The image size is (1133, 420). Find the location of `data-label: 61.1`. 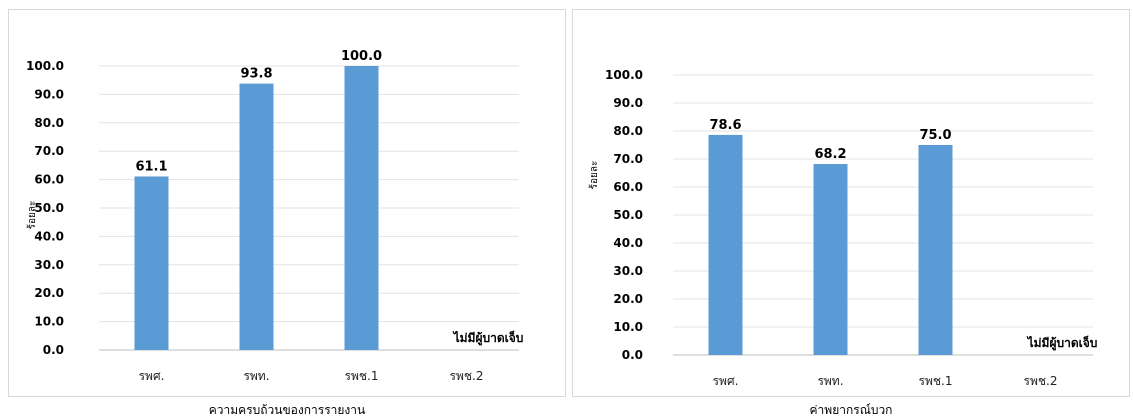

data-label: 61.1 is located at coordinates (151, 166).